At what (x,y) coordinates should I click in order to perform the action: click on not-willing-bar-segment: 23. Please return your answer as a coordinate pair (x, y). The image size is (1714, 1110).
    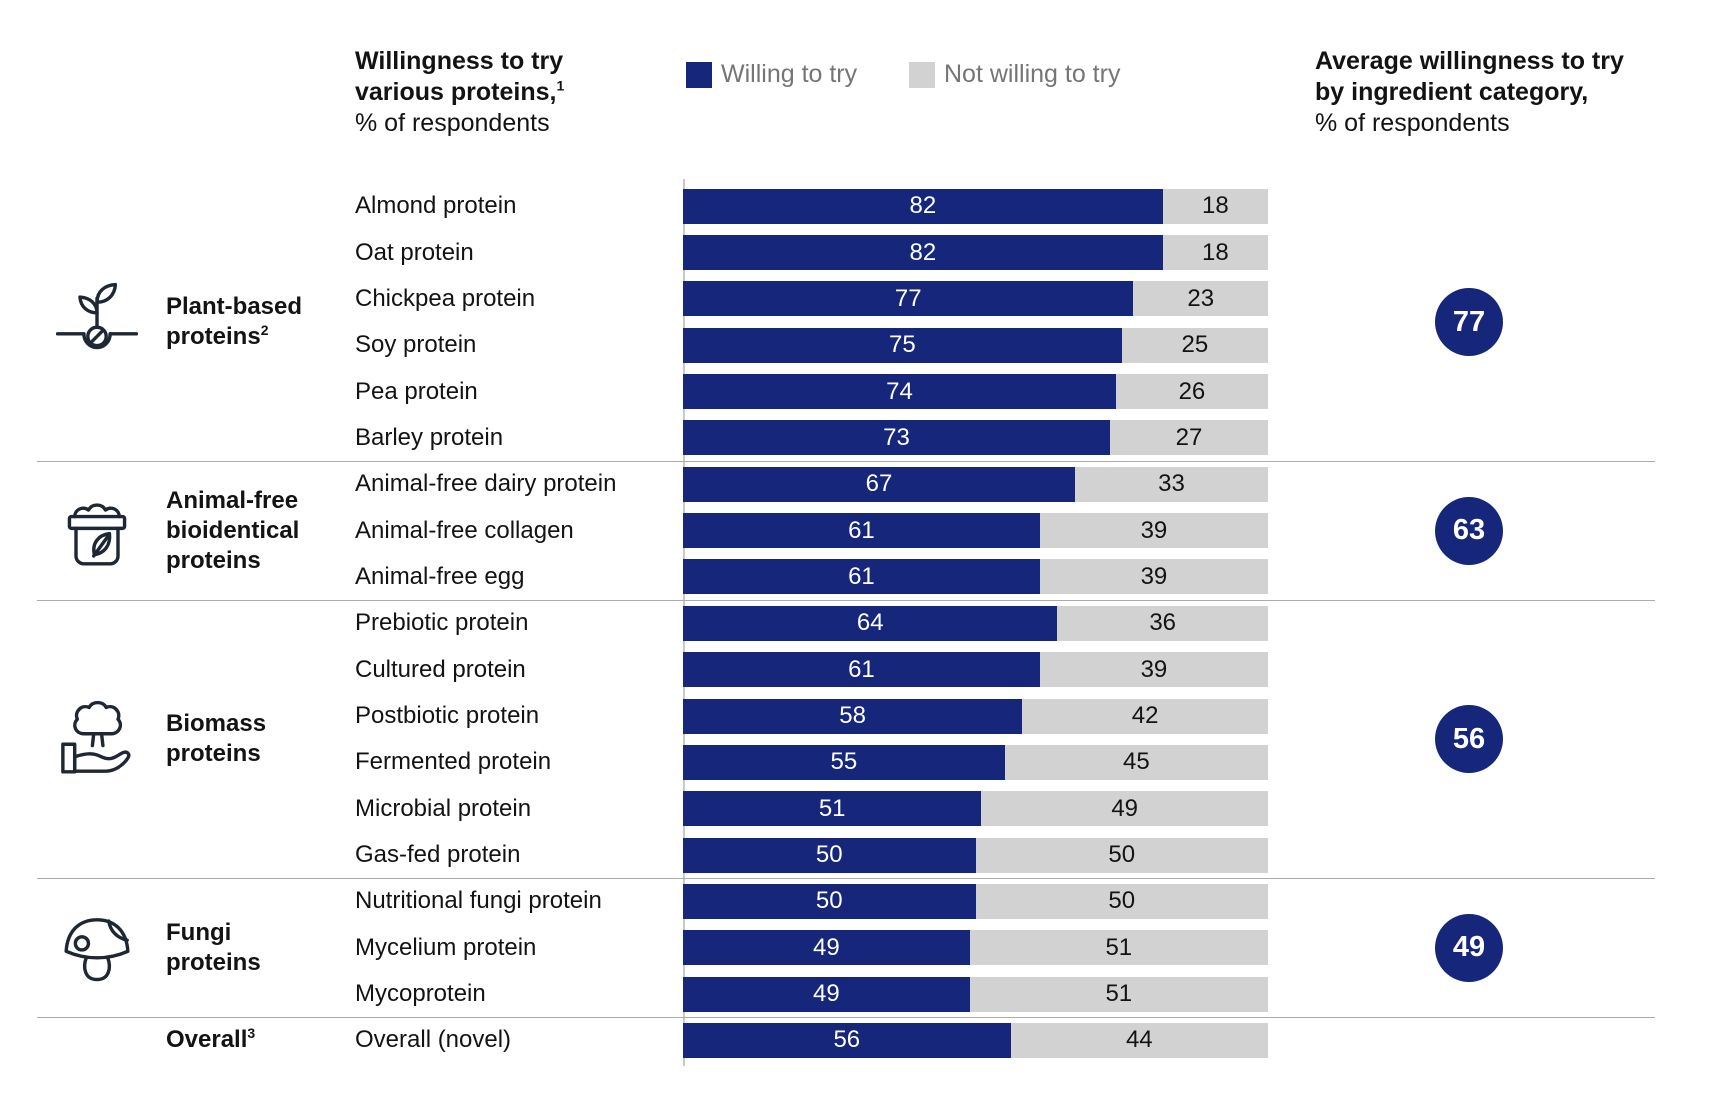
    Looking at the image, I should click on (1200, 299).